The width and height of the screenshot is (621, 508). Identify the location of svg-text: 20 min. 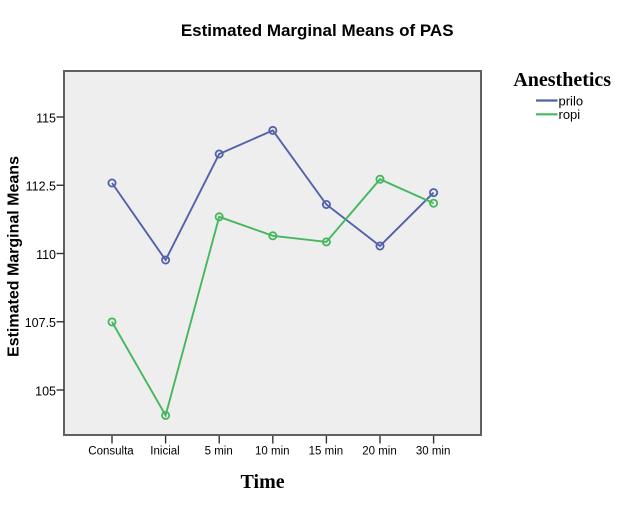
(379, 452).